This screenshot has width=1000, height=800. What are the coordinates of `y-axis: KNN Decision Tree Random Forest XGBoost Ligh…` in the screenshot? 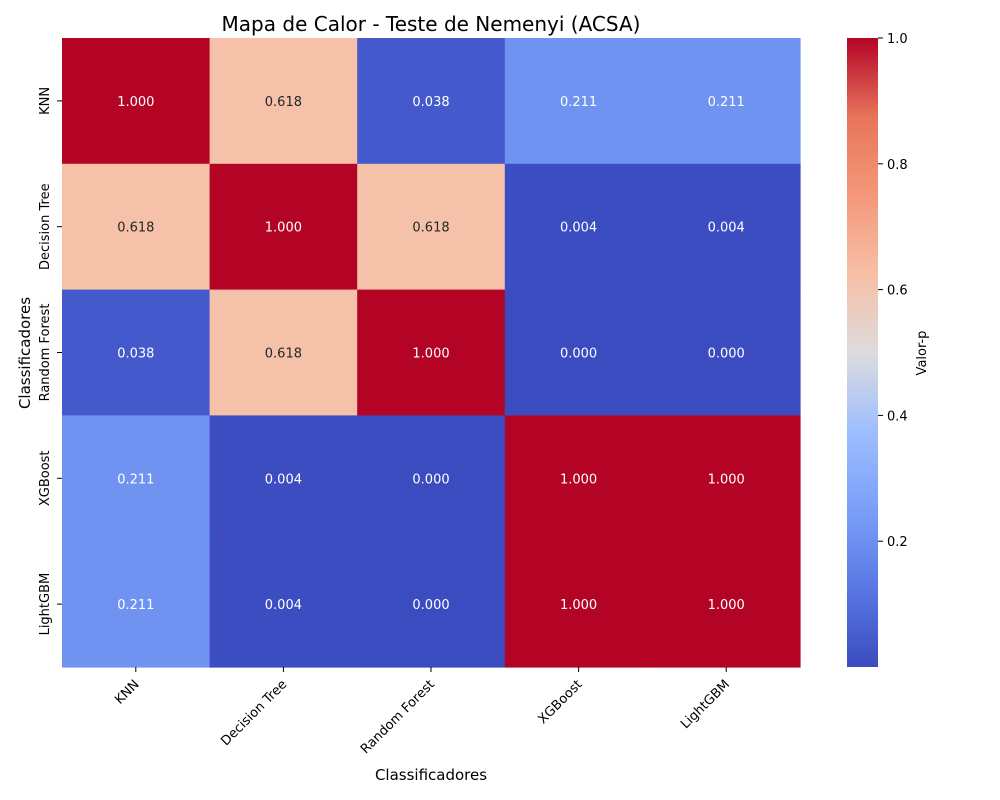 It's located at (50, 361).